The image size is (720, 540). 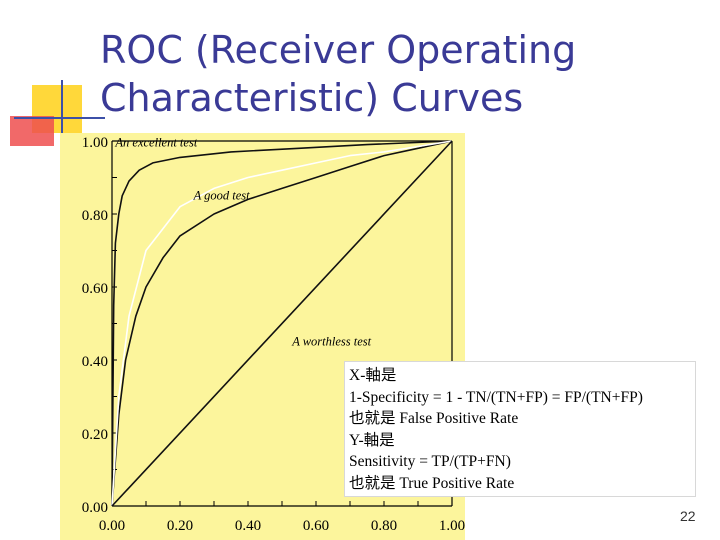 What do you see at coordinates (95, 508) in the screenshot?
I see `y-tick-label: 0.00` at bounding box center [95, 508].